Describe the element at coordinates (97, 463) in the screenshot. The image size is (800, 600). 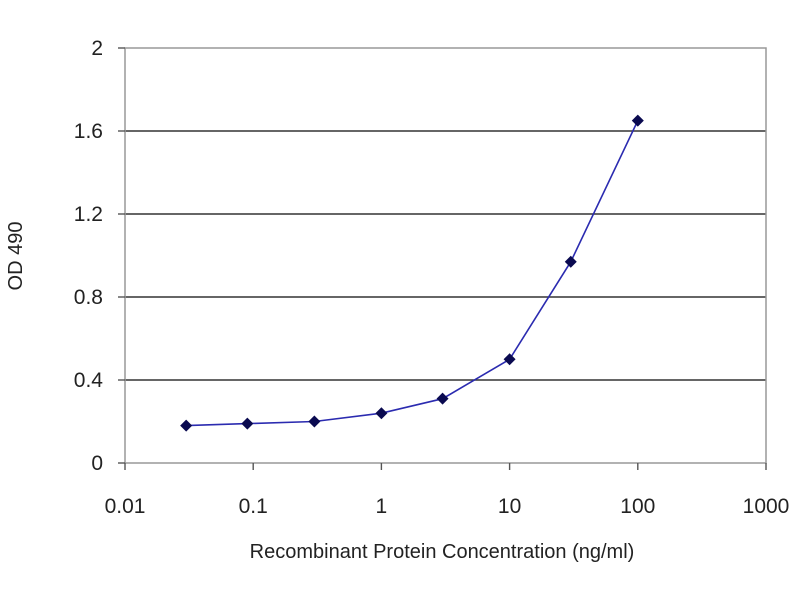
I see `y-tick-label-0: 0` at that location.